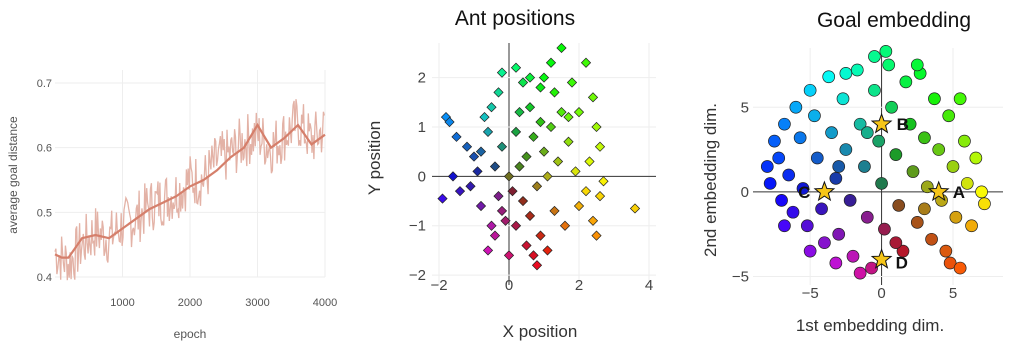  I want to click on p1-x-tick: 1000, so click(122, 303).